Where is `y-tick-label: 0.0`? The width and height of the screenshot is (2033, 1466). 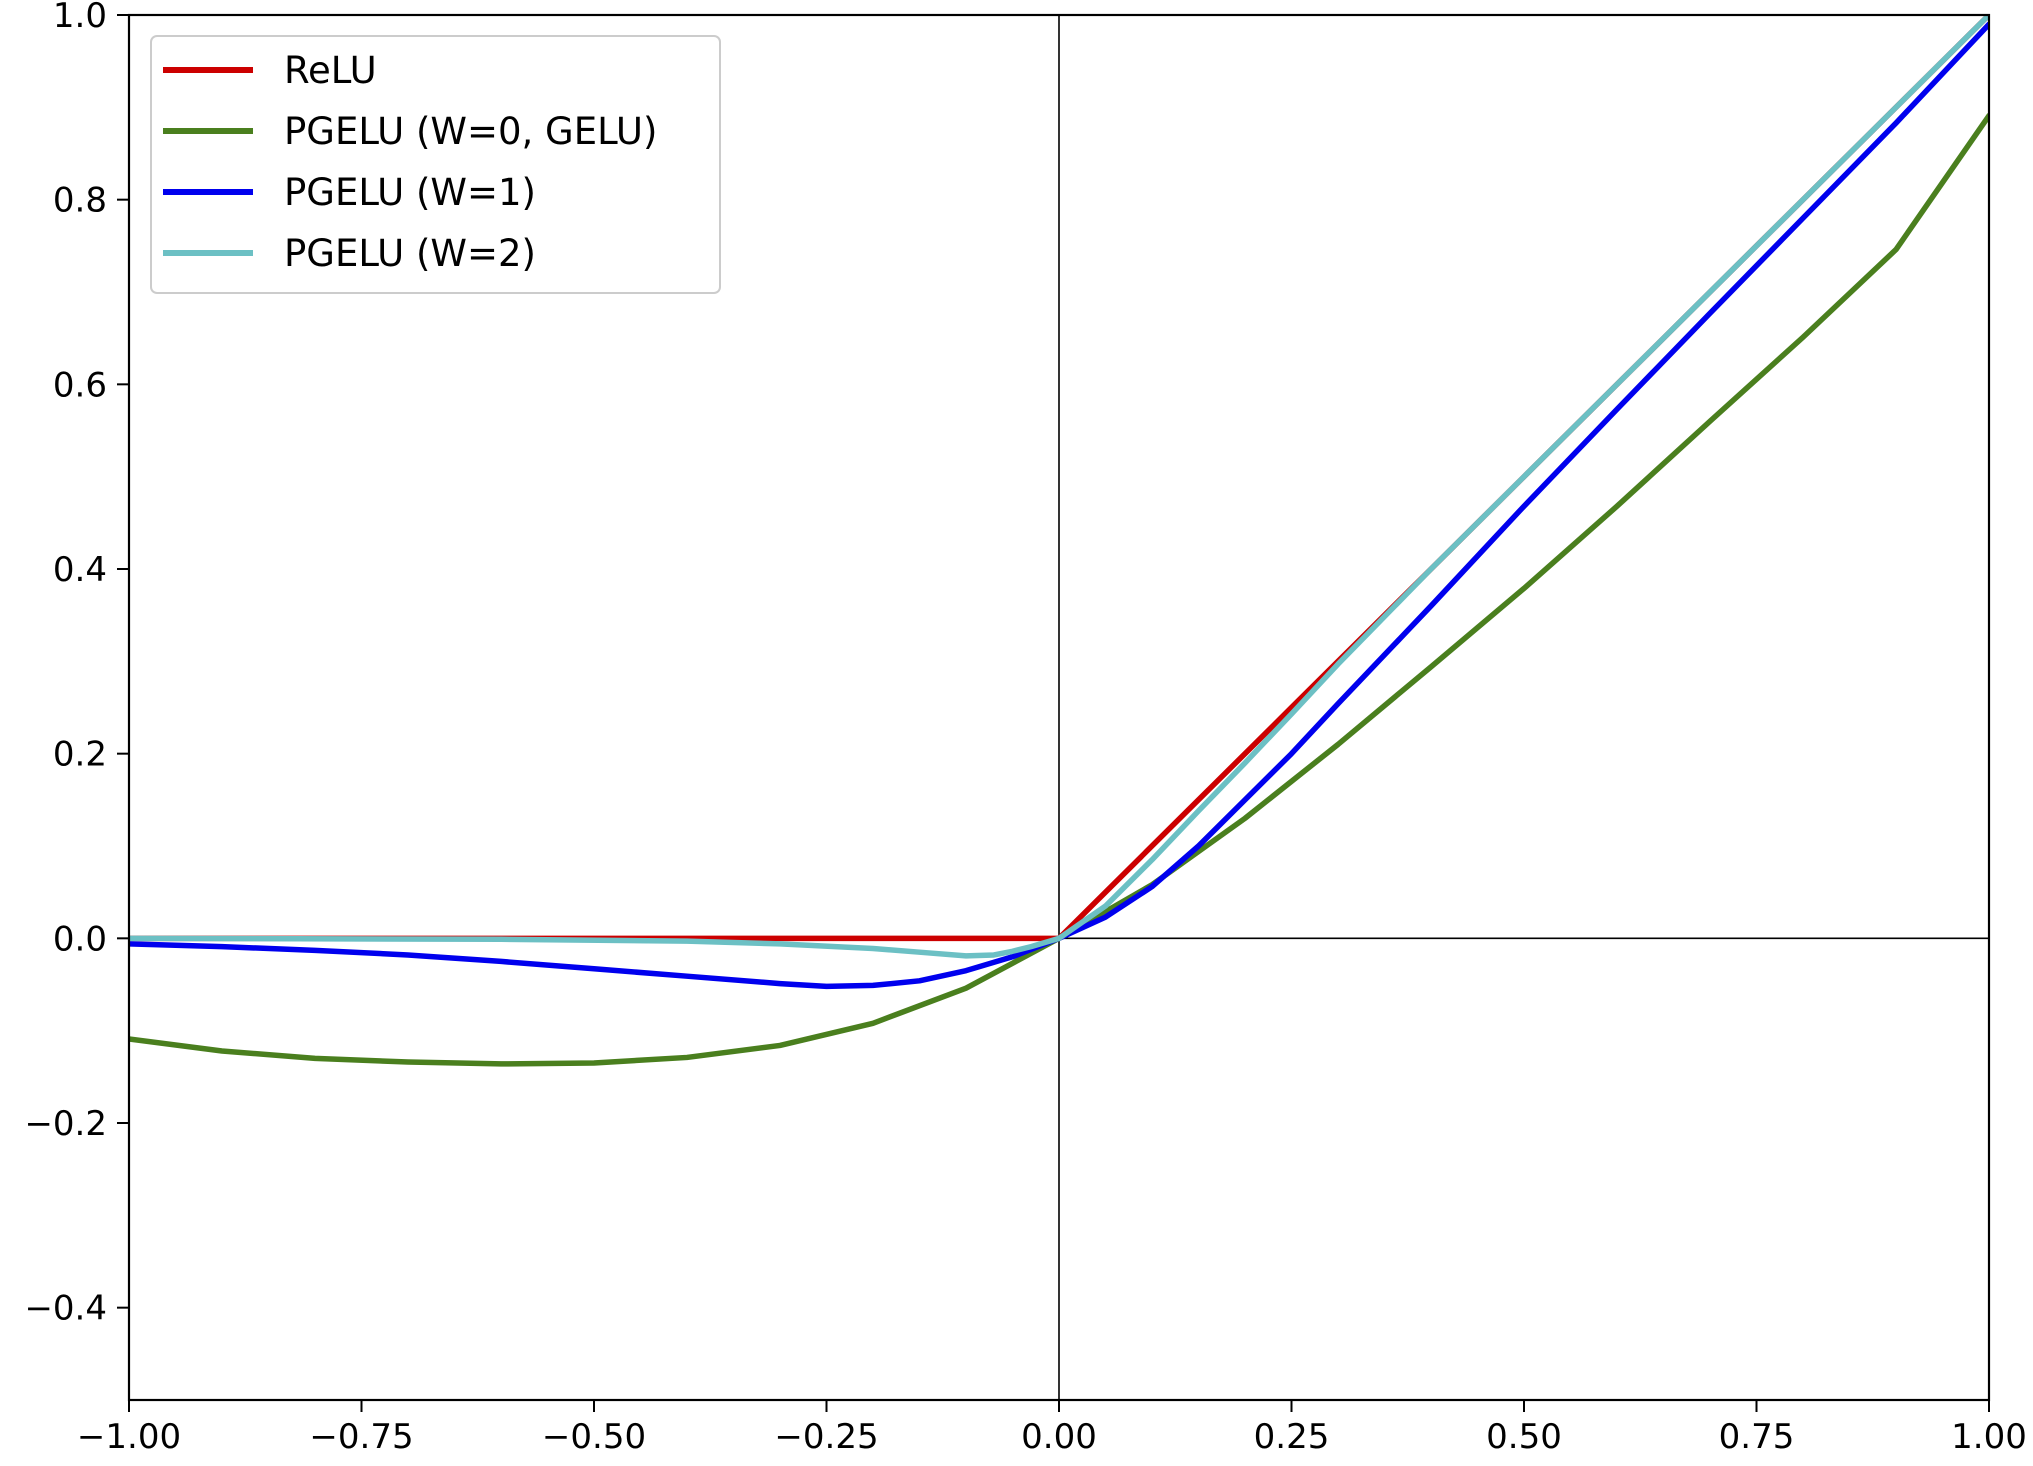
y-tick-label: 0.0 is located at coordinates (80, 939).